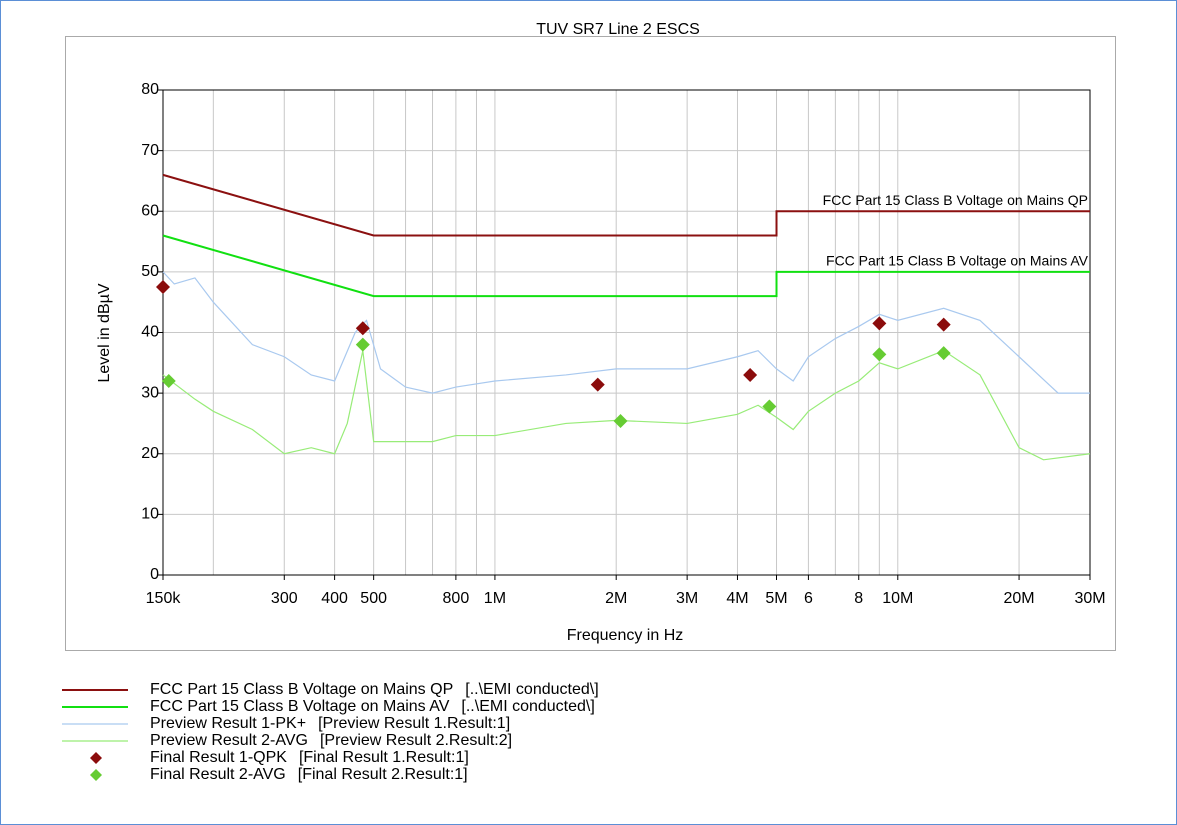 Image resolution: width=1177 pixels, height=825 pixels. I want to click on x-tick-label: 800, so click(456, 598).